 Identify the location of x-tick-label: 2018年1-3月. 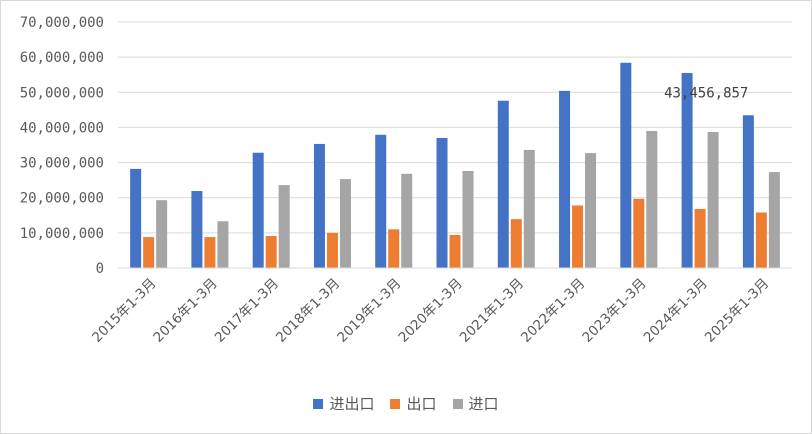
(308, 311).